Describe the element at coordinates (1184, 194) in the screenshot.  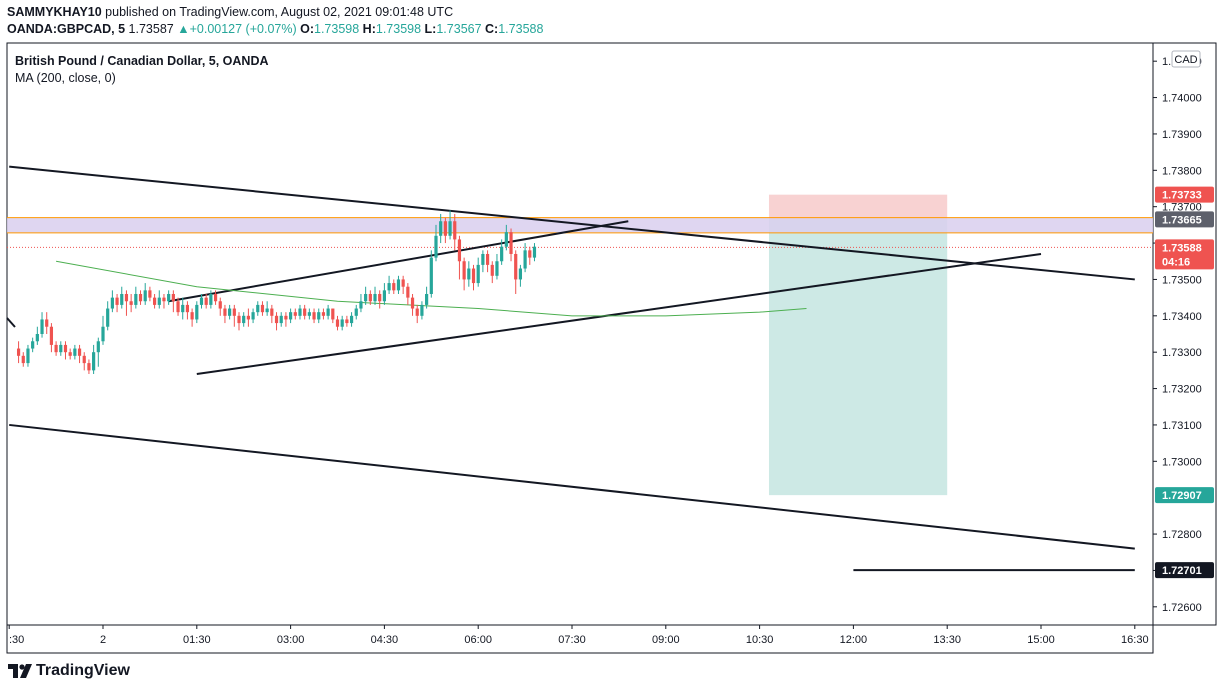
I see `price-tag: 1.73733` at that location.